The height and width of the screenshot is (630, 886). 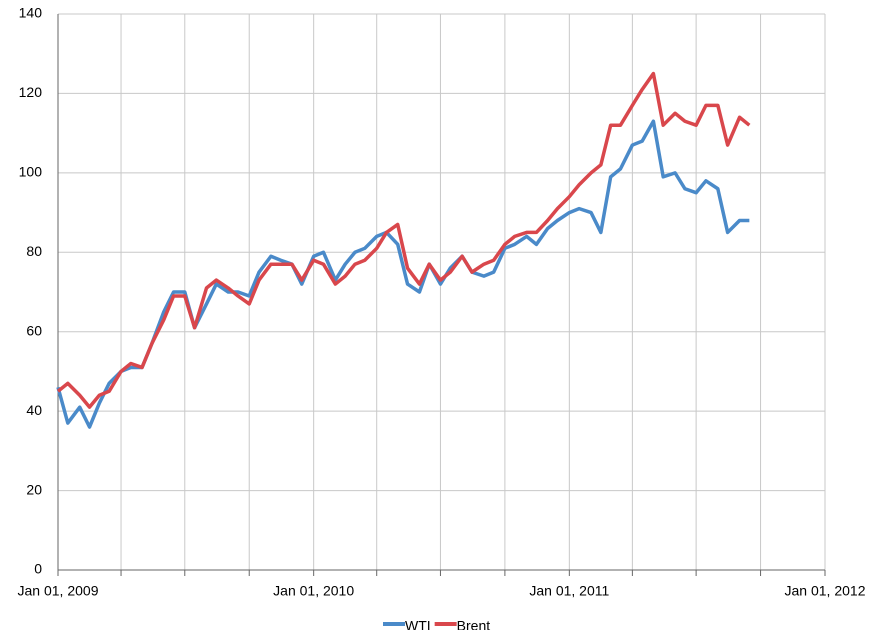 What do you see at coordinates (31, 92) in the screenshot?
I see `y-tick-label: 120` at bounding box center [31, 92].